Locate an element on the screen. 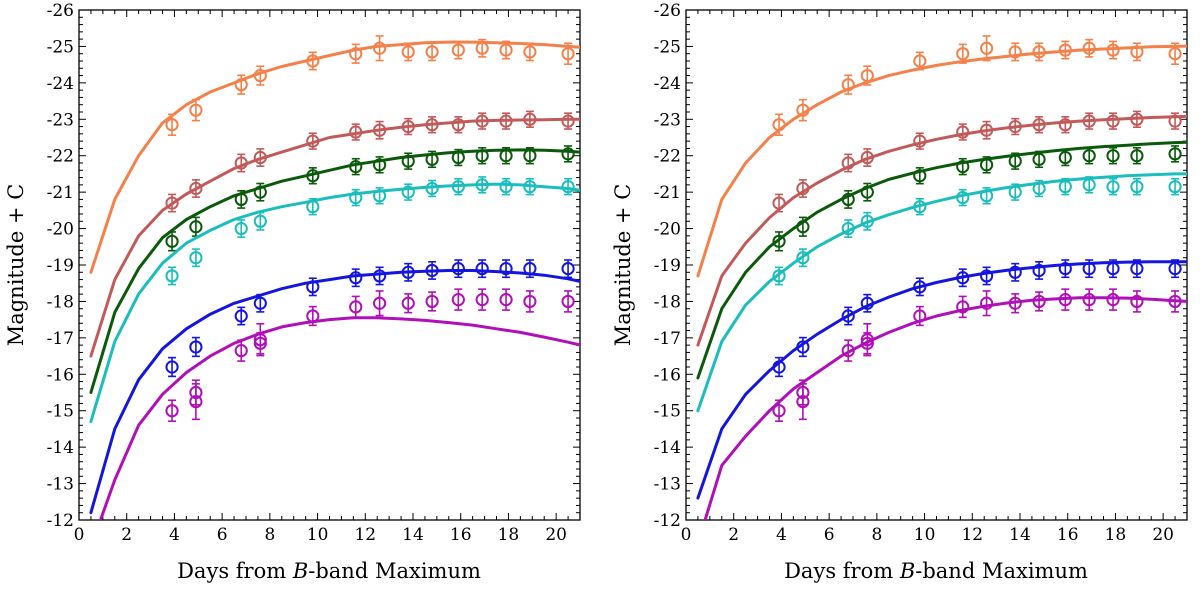 Image resolution: width=1200 pixels, height=591 pixels. left-x-axis-title: Days from B-band Maximum is located at coordinates (329, 571).